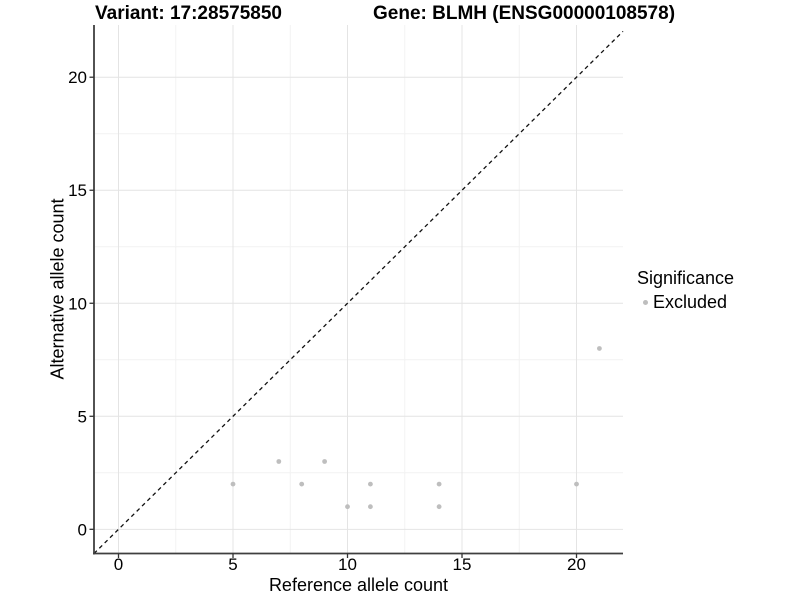 The width and height of the screenshot is (800, 600). Describe the element at coordinates (524, 13) in the screenshot. I see `gene-title: Gene: BLMH (ENSG00000108578)` at that location.